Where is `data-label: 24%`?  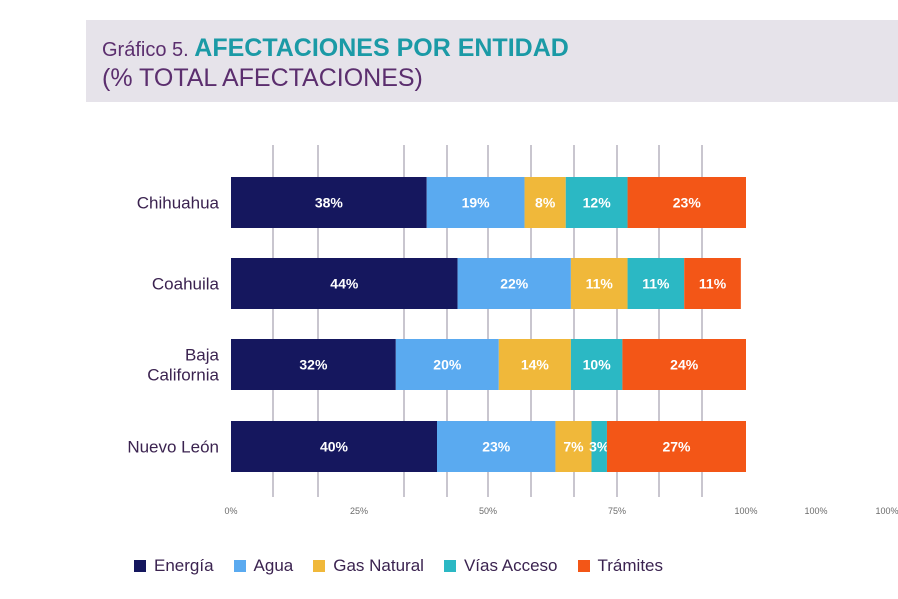 data-label: 24% is located at coordinates (684, 365).